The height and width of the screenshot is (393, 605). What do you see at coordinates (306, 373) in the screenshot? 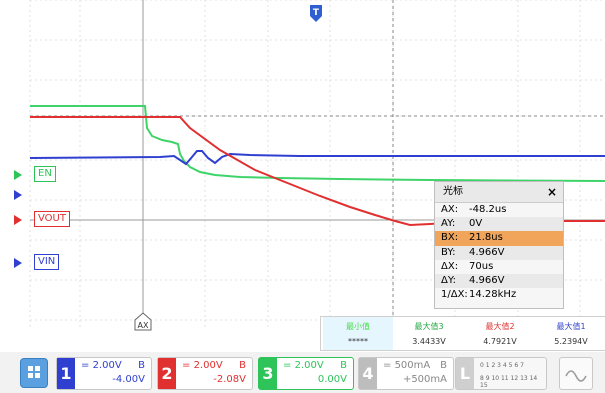
I see `channel-3-button: 3 = 2.00V B 0.00V` at bounding box center [306, 373].